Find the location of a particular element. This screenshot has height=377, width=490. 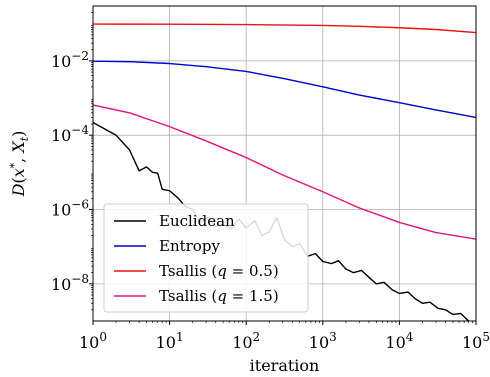

legend-box is located at coordinates (206, 258).